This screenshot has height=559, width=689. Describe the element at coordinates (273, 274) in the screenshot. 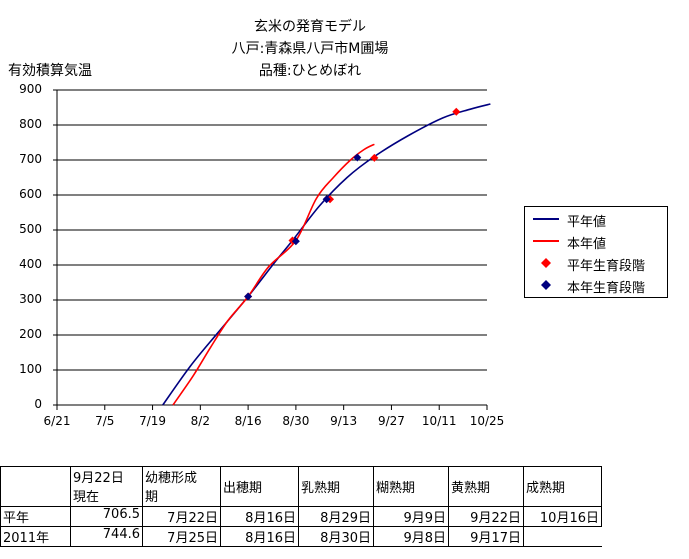

I see `series-line-this-year` at that location.